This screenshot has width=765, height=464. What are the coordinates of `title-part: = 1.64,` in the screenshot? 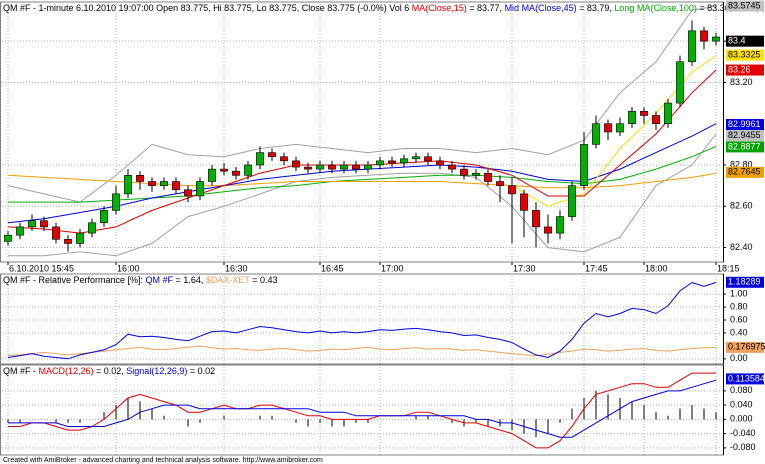 It's located at (189, 280).